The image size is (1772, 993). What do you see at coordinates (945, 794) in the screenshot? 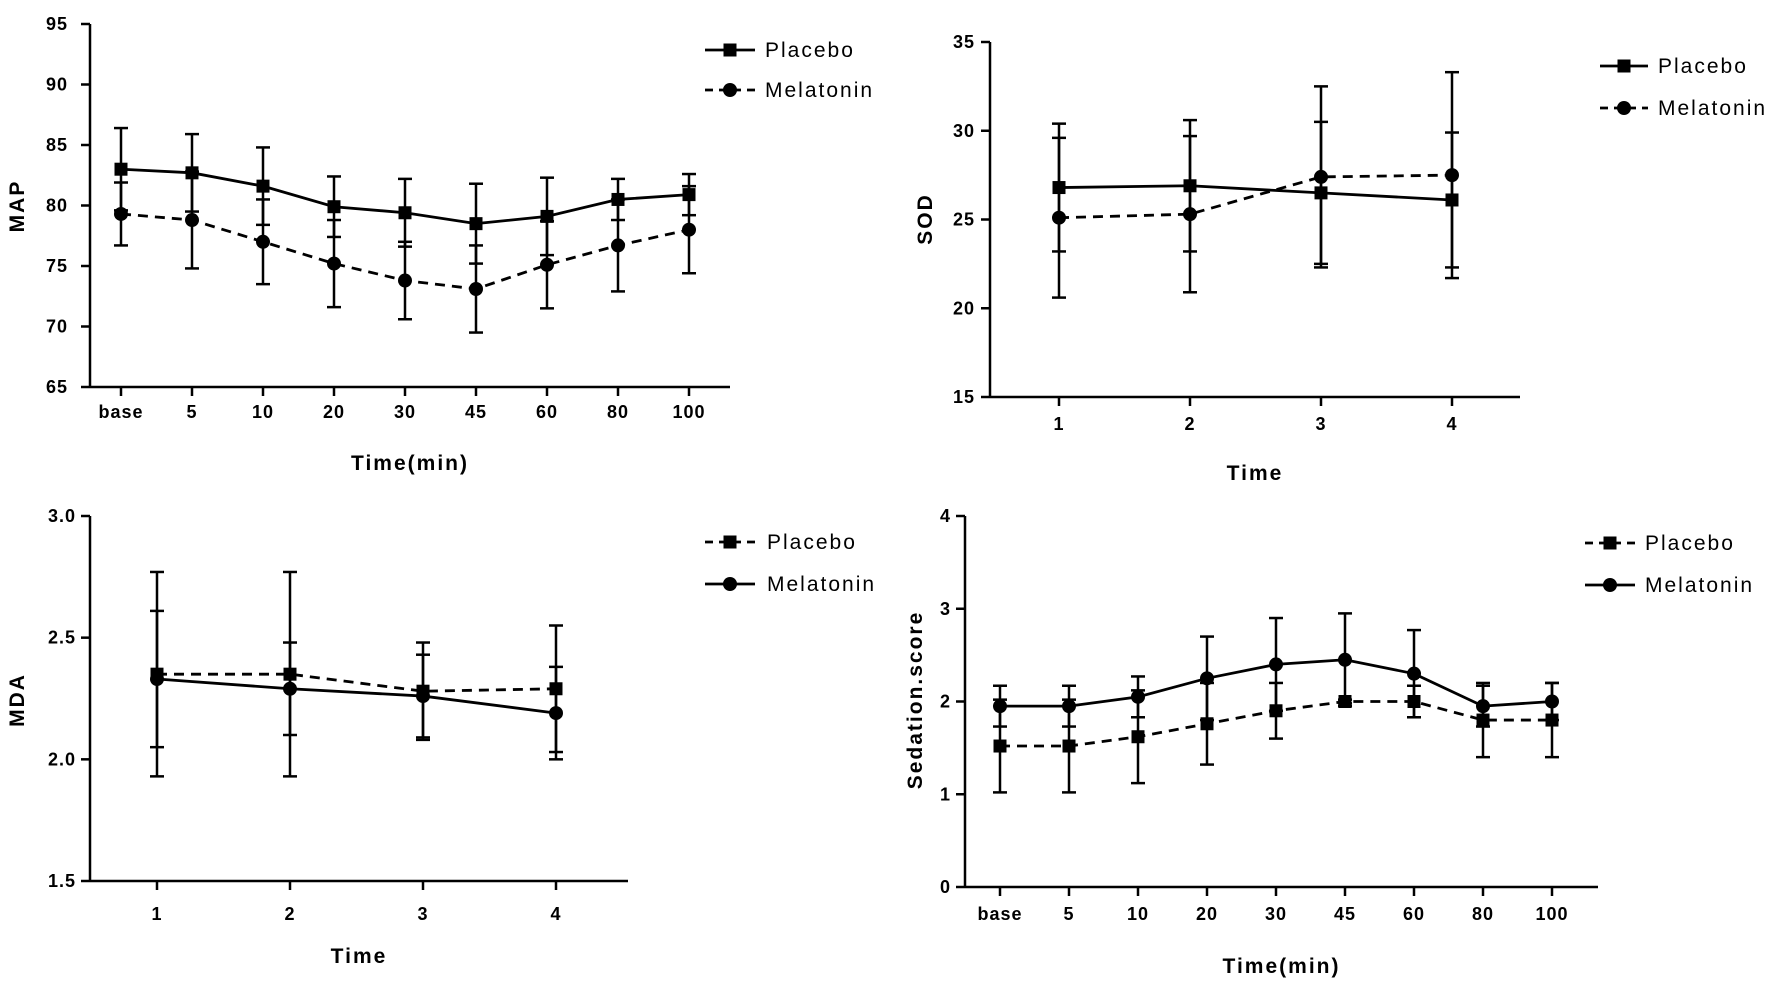
I see `y-tick-label: 1` at bounding box center [945, 794].